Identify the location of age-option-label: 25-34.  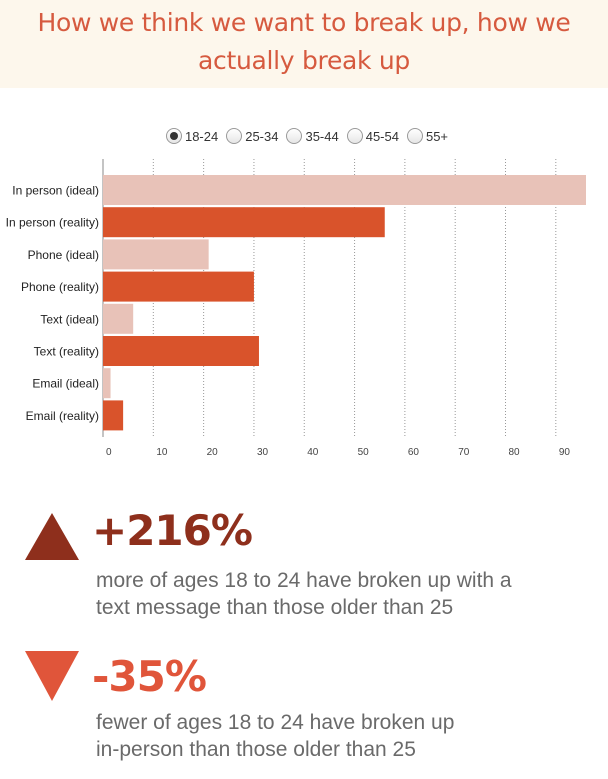
(262, 136).